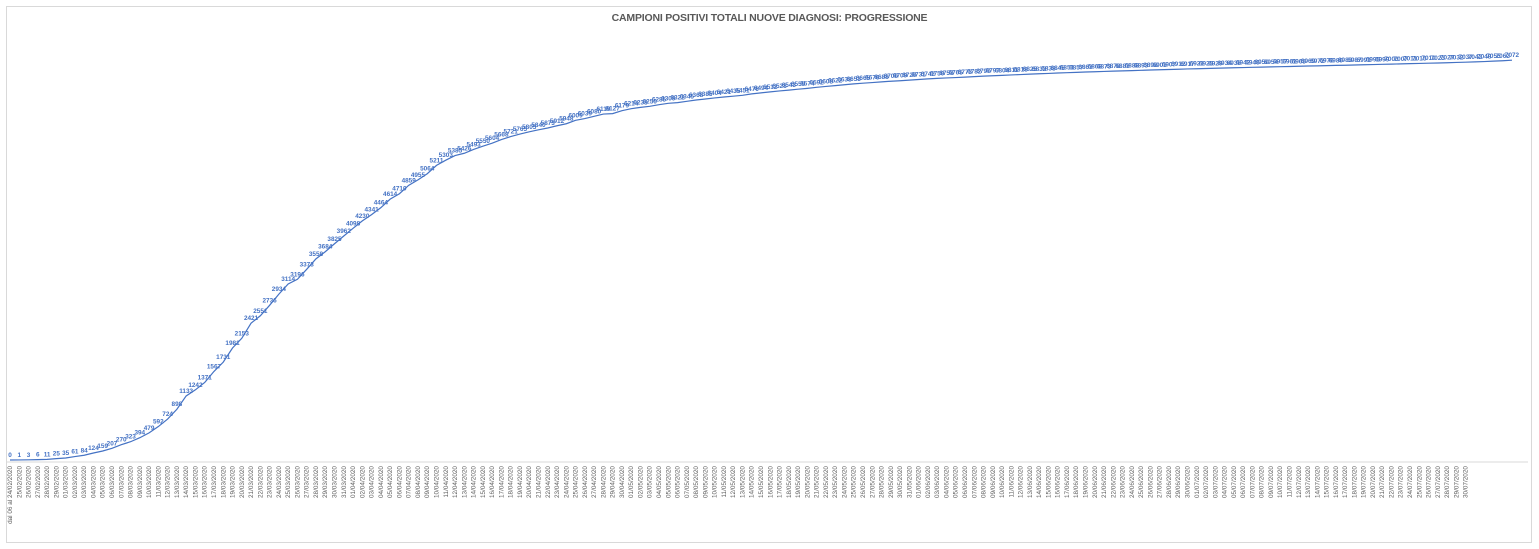 Image resolution: width=1539 pixels, height=549 pixels. I want to click on x-tick-label: 28/04/2020, so click(603, 482).